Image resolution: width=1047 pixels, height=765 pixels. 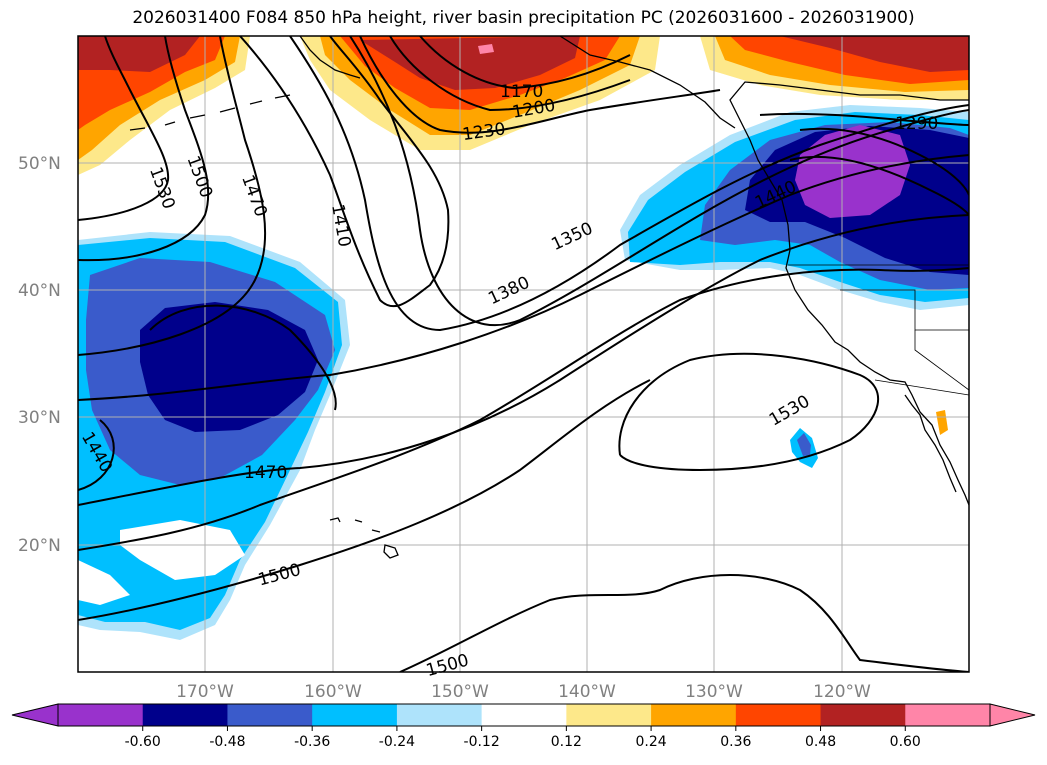 What do you see at coordinates (904, 310) in the screenshot?
I see `border-state-ca-or` at bounding box center [904, 310].